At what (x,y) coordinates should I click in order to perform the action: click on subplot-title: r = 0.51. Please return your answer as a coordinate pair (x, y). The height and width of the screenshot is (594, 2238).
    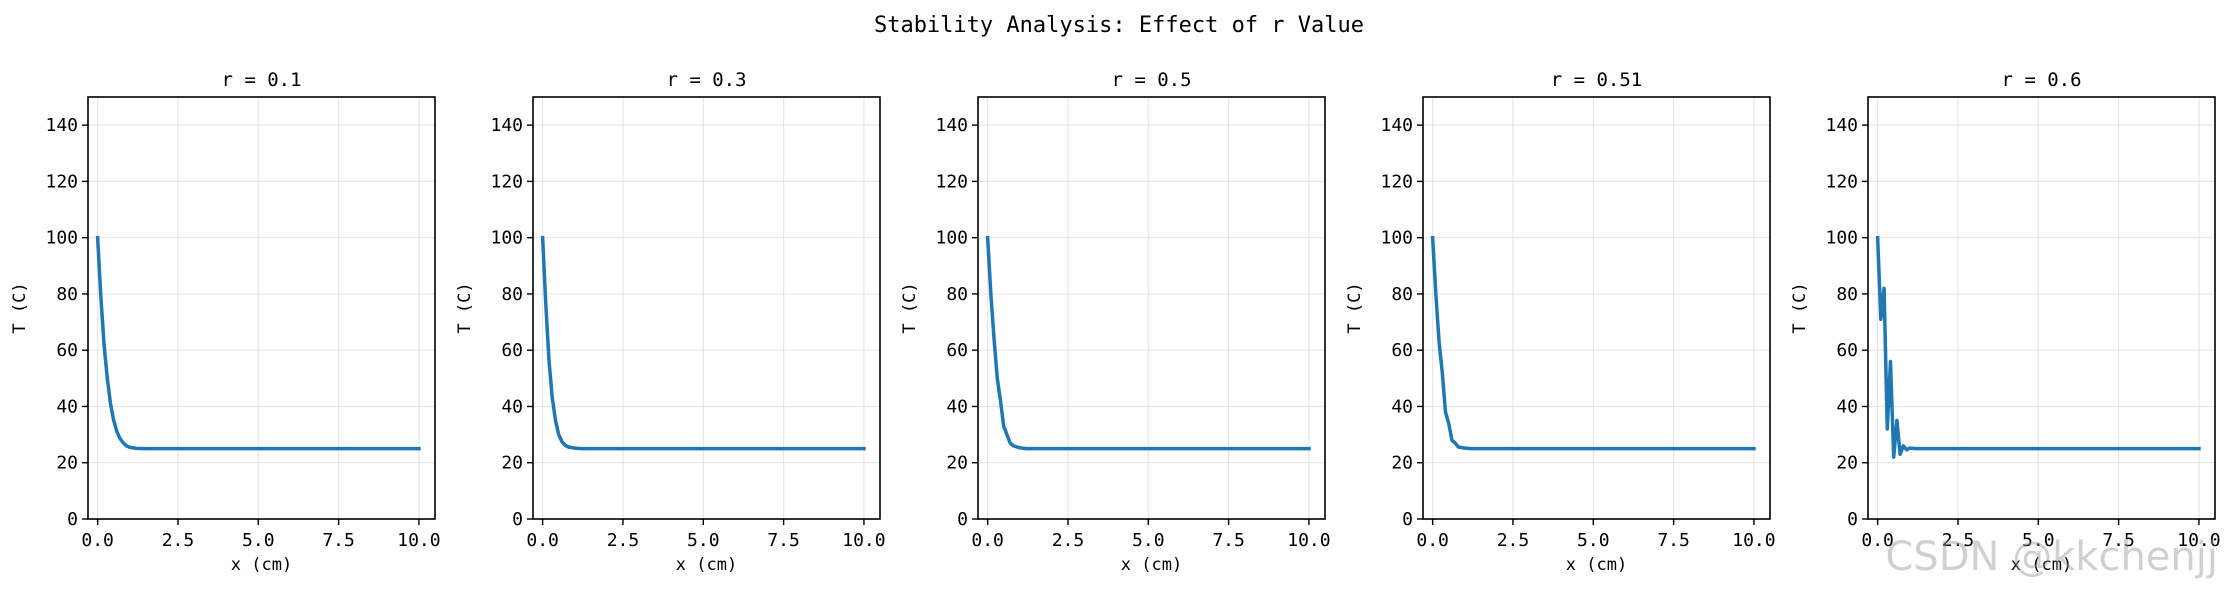
    Looking at the image, I should click on (1597, 80).